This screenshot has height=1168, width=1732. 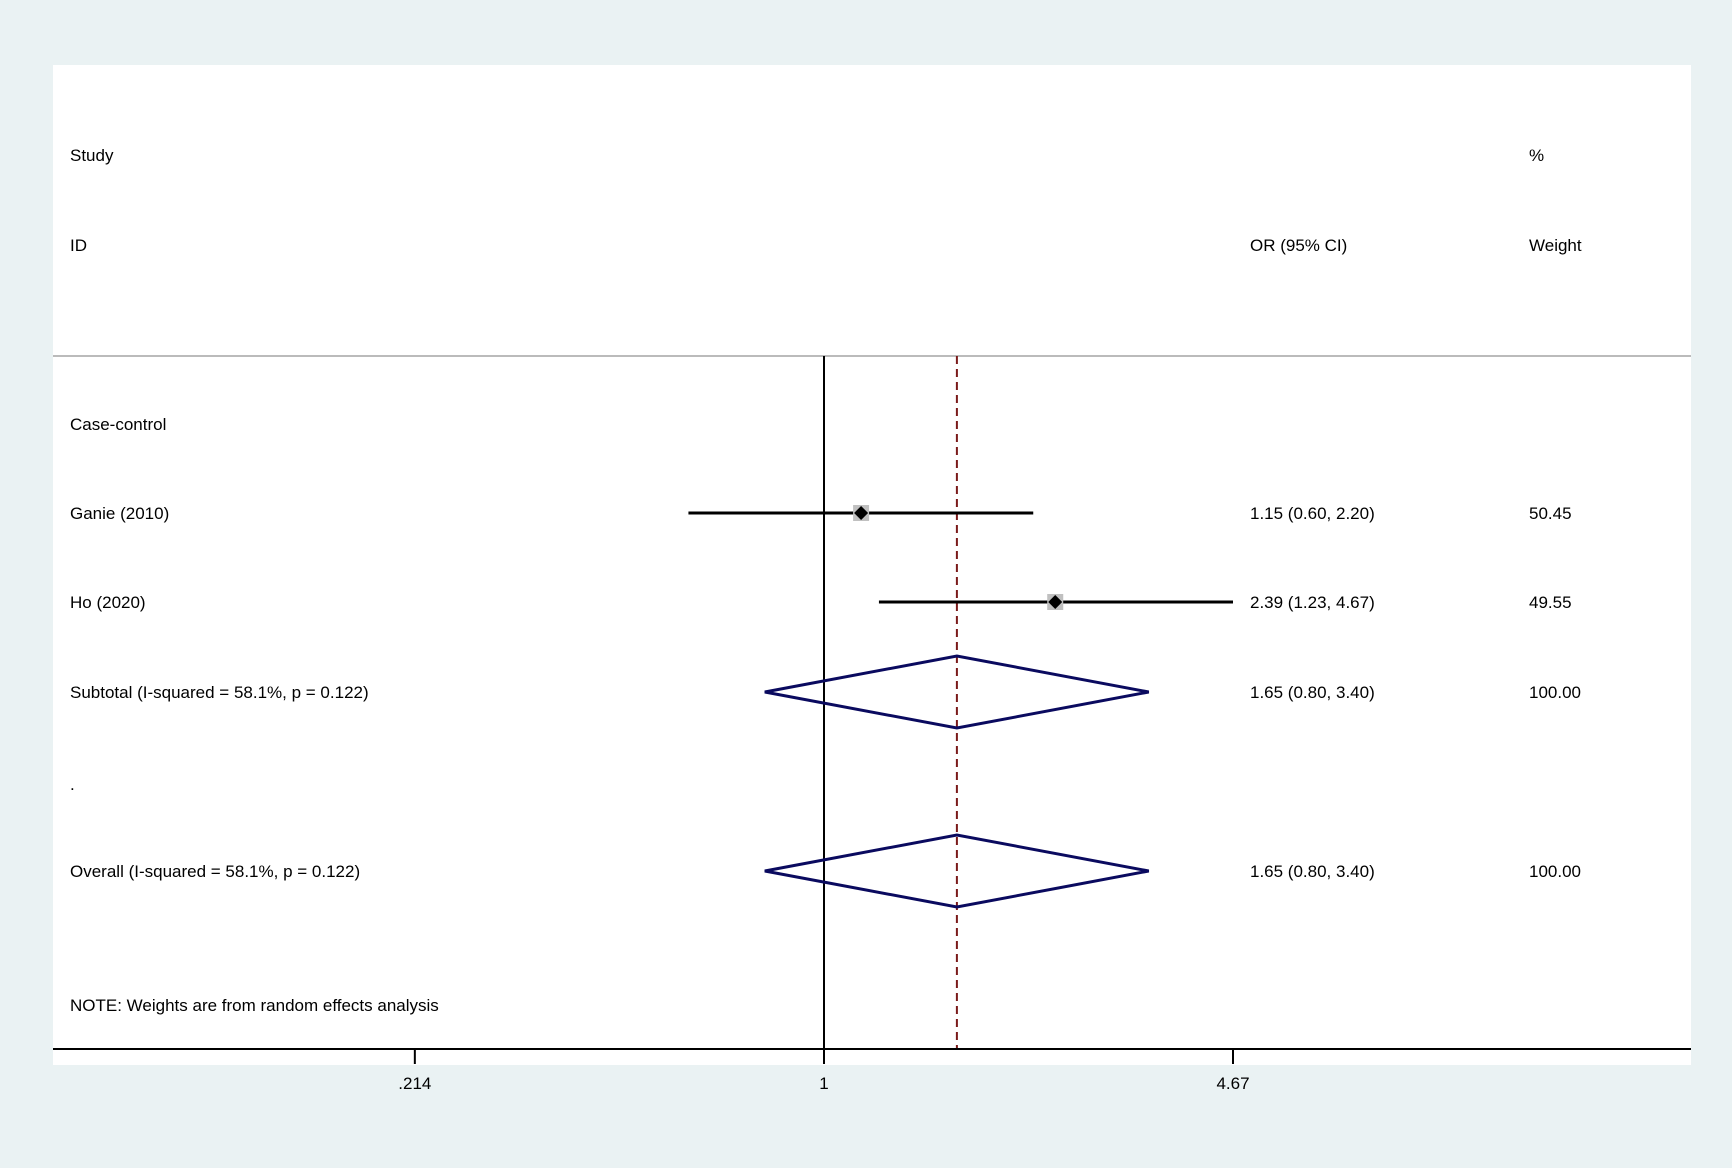 I want to click on ci-text: 1.15 (0.60, 2.20), so click(x=1312, y=513).